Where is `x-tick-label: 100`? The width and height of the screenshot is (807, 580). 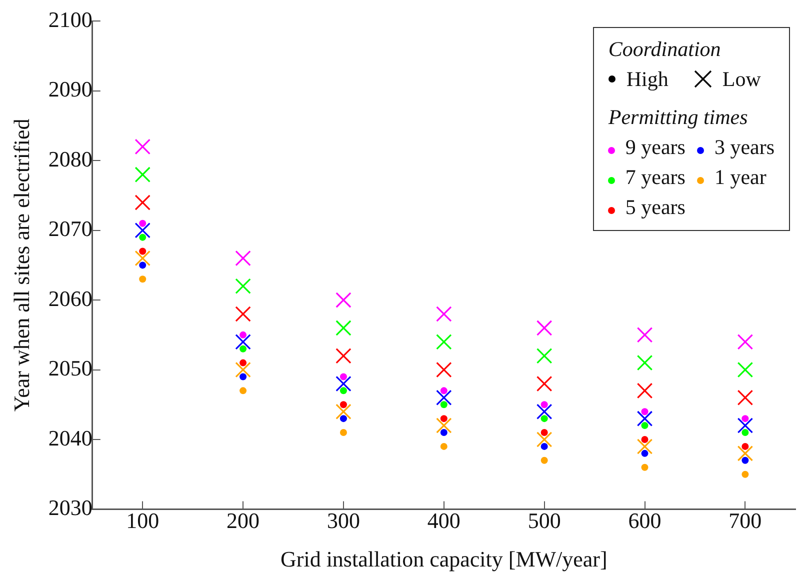 x-tick-label: 100 is located at coordinates (143, 521).